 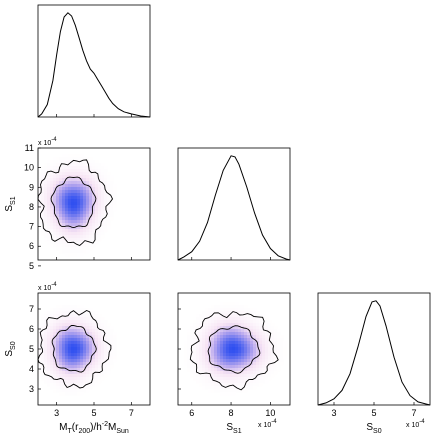 I want to click on joint-panel-MT-SS0, so click(x=77, y=350).